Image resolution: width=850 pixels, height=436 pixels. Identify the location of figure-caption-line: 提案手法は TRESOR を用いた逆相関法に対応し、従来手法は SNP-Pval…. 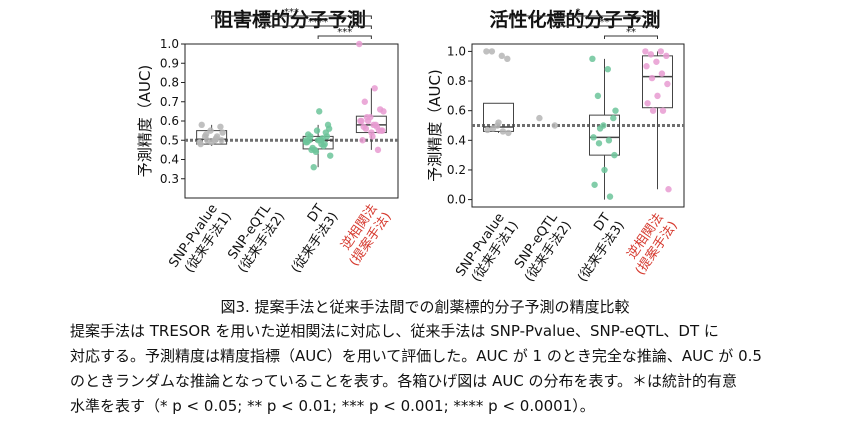
(394, 331).